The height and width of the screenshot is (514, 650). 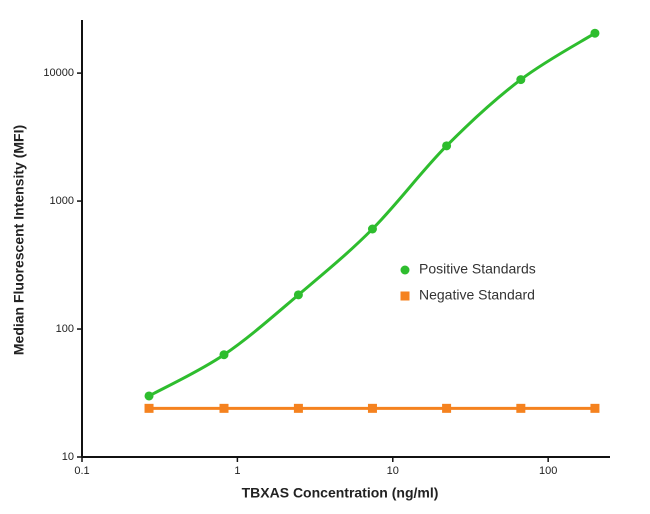 What do you see at coordinates (393, 471) in the screenshot?
I see `x-tick-label: 10` at bounding box center [393, 471].